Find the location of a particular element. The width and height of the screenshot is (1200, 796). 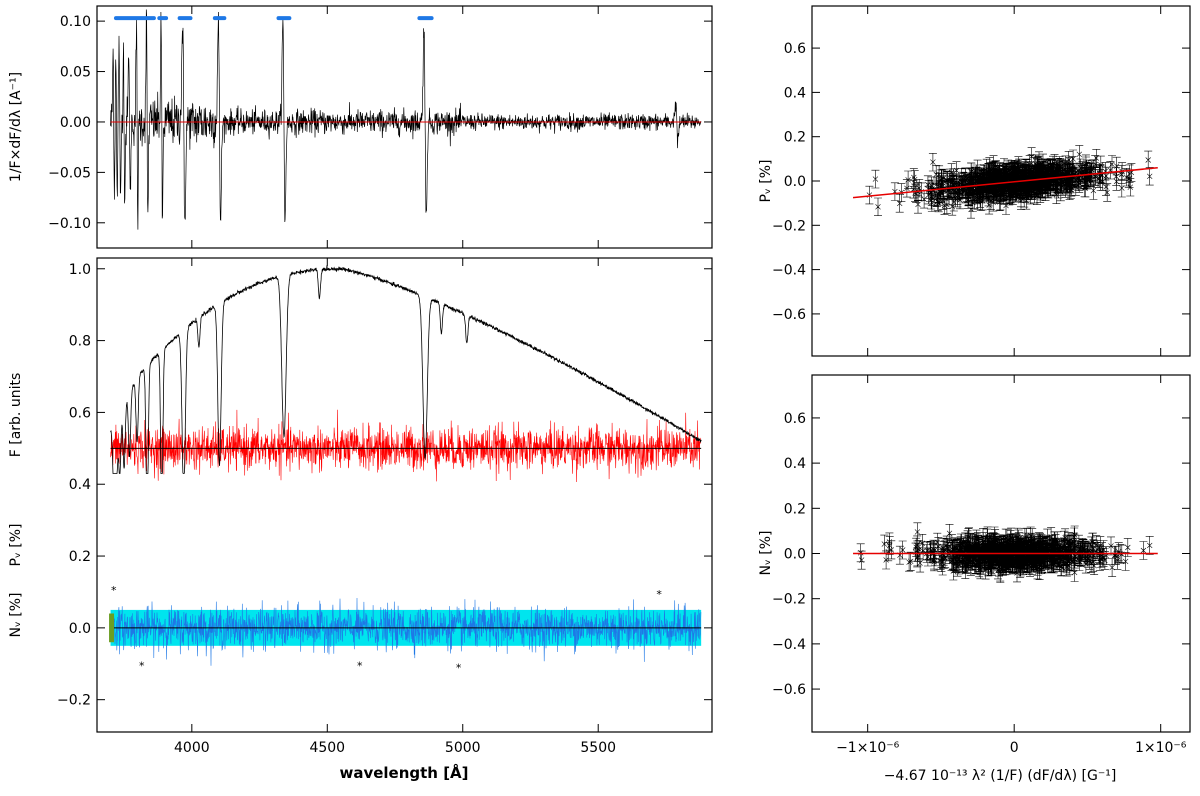

spectra-ytick-label: 1.0 is located at coordinates (80, 270).